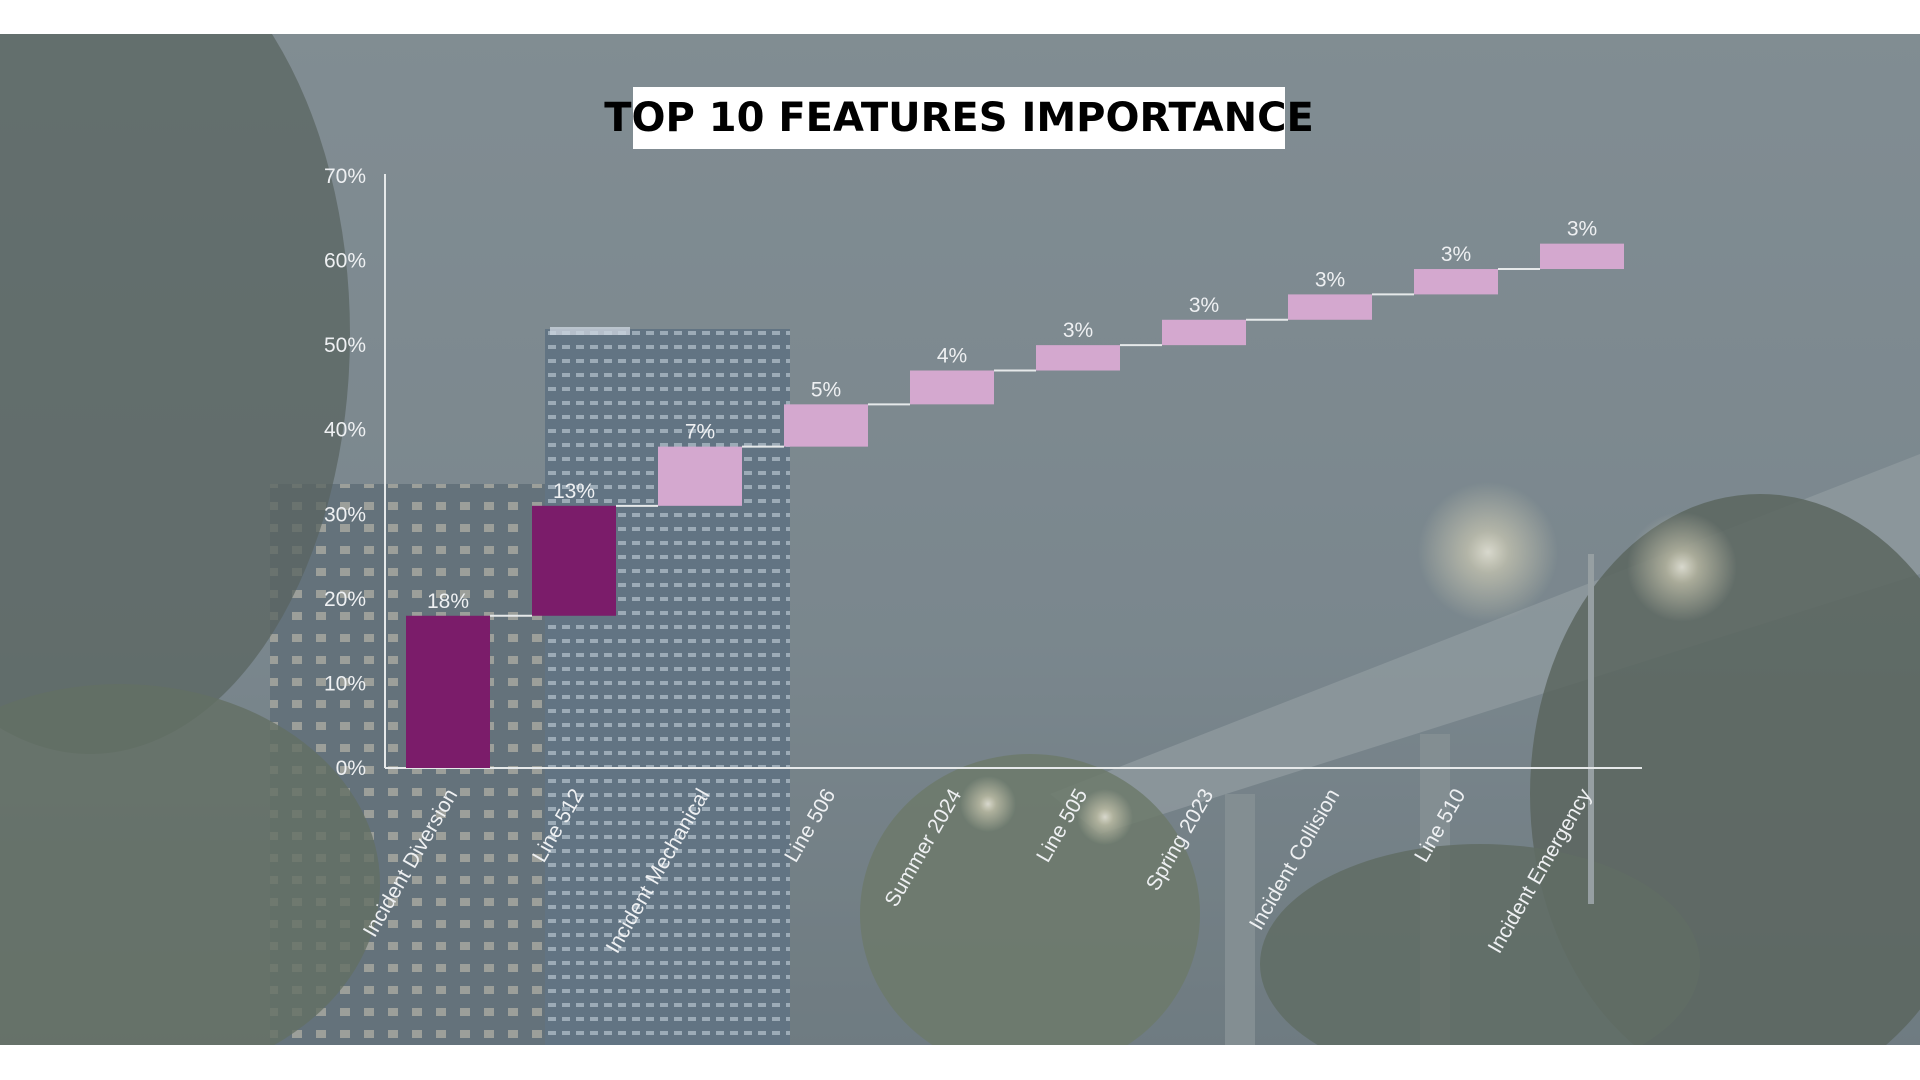 The image size is (1920, 1080). I want to click on category-label: Line 512, so click(558, 825).